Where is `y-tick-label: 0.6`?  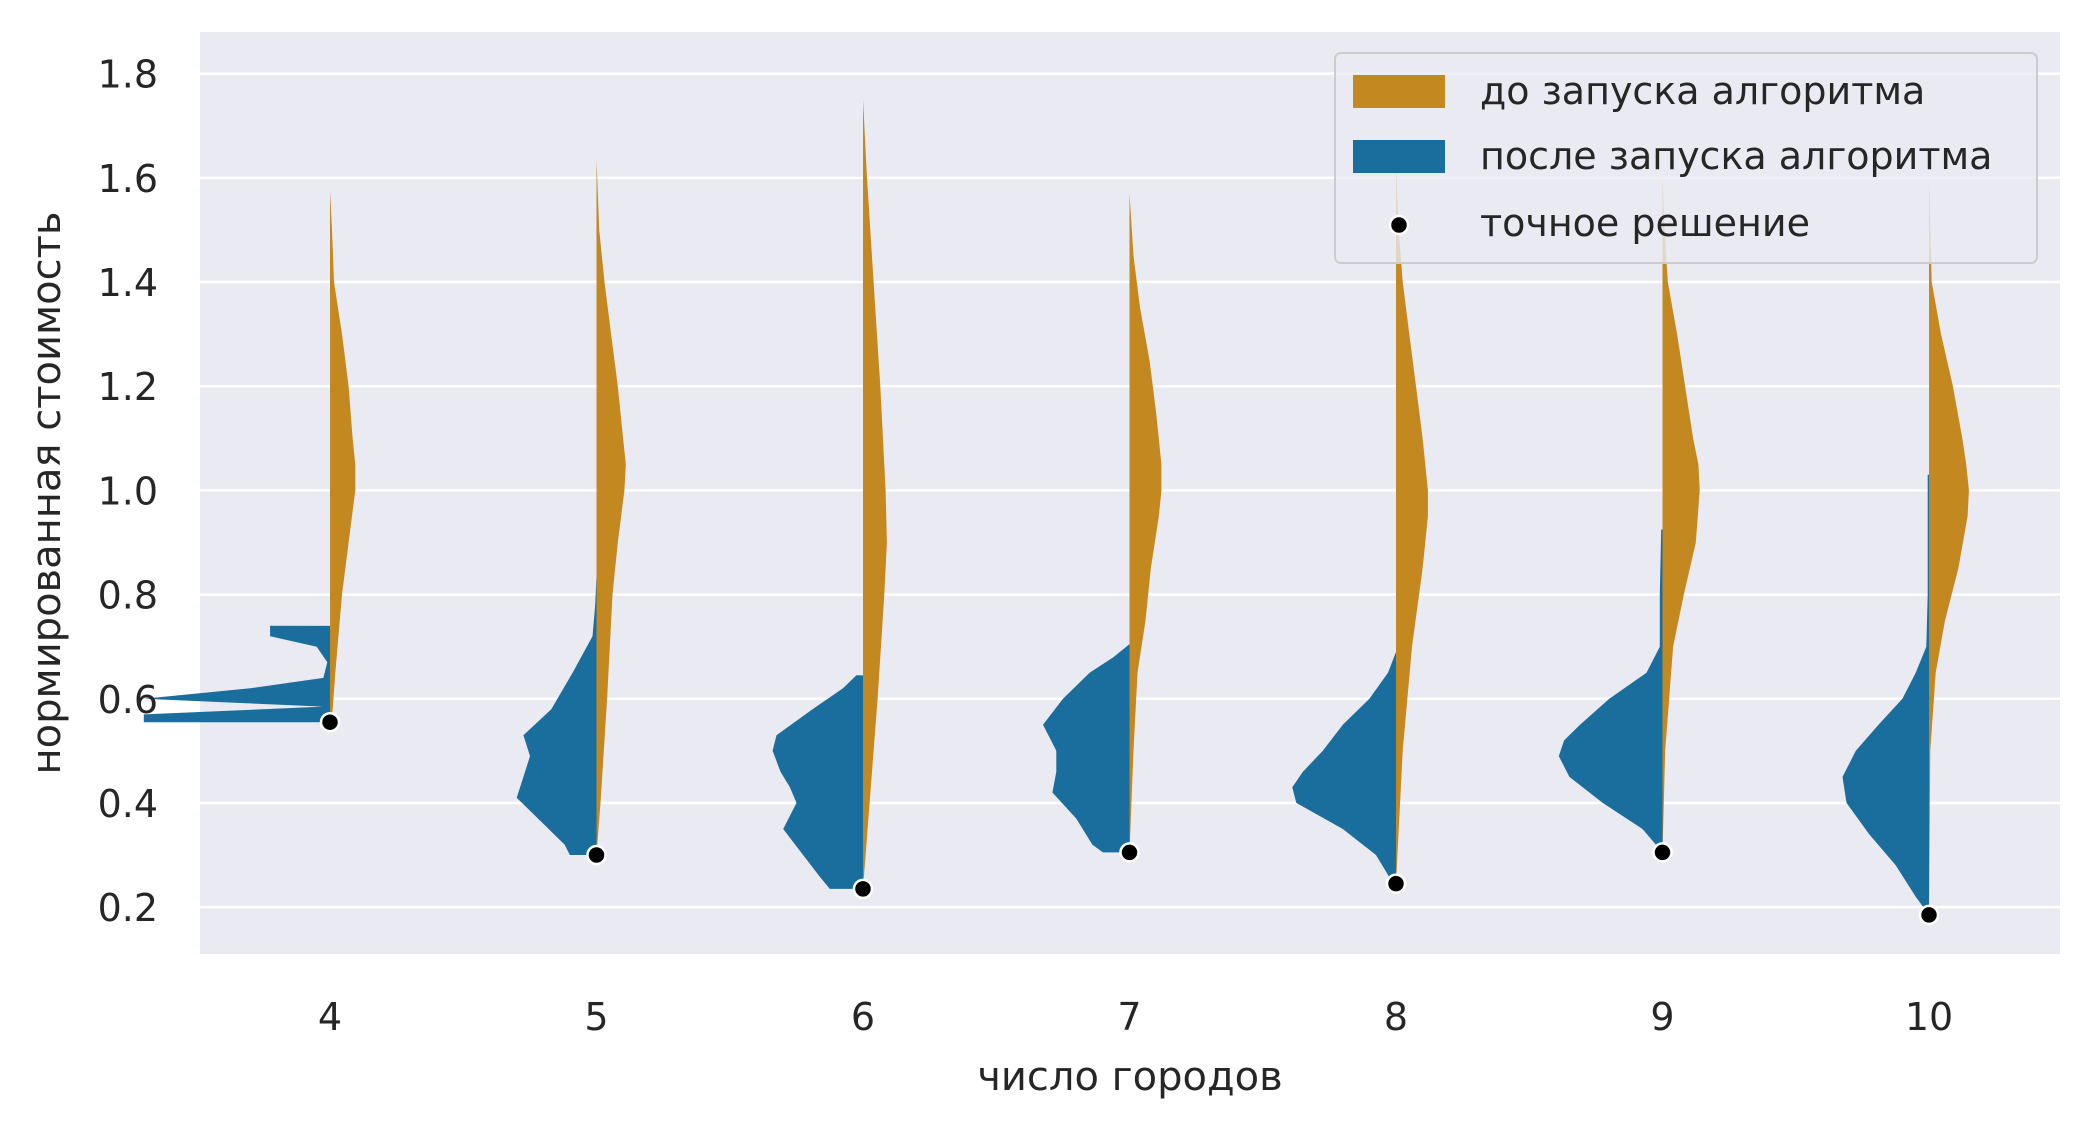
y-tick-label: 0.6 is located at coordinates (128, 700).